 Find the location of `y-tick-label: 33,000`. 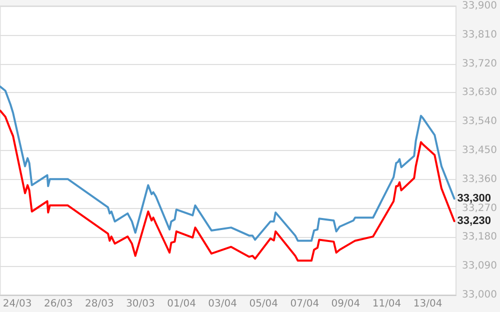

y-tick-label: 33,000 is located at coordinates (480, 295).